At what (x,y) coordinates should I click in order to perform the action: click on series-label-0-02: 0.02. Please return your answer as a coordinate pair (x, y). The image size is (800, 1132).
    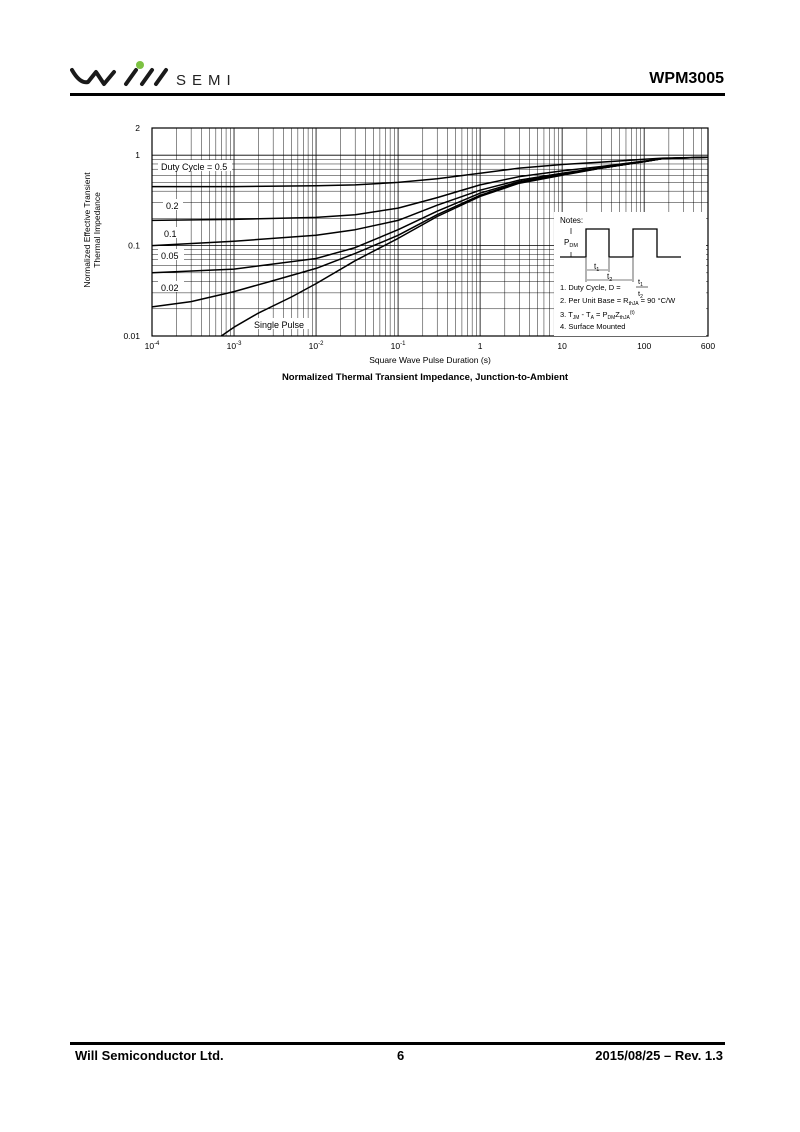
    Looking at the image, I should click on (170, 288).